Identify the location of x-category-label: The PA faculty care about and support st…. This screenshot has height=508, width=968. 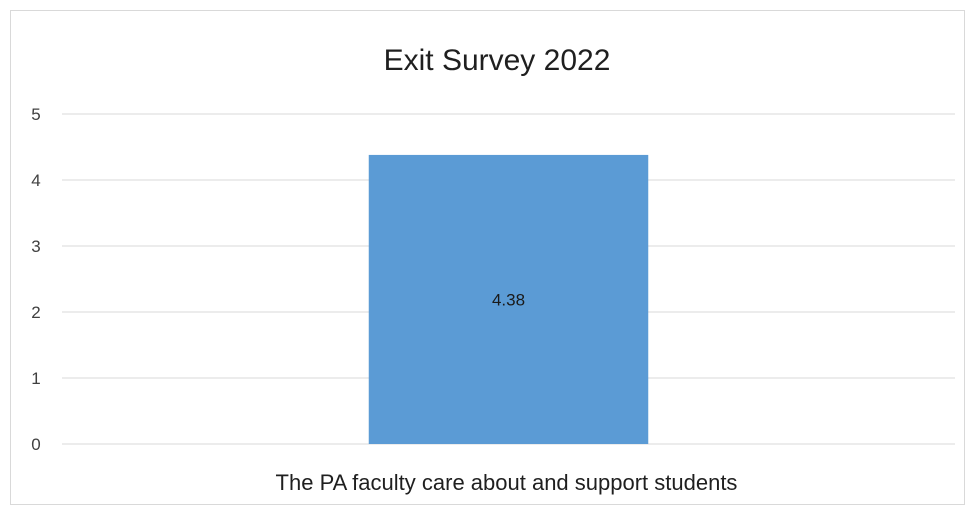
(507, 482).